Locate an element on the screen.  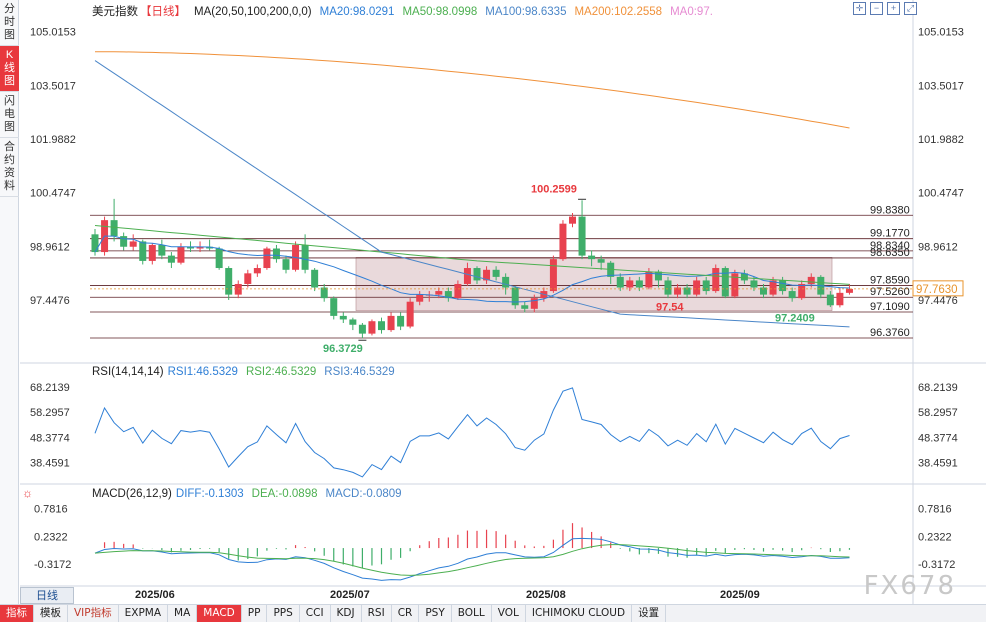
ma-settings-label: MA(20,50,100,200,0,0) is located at coordinates (253, 12).